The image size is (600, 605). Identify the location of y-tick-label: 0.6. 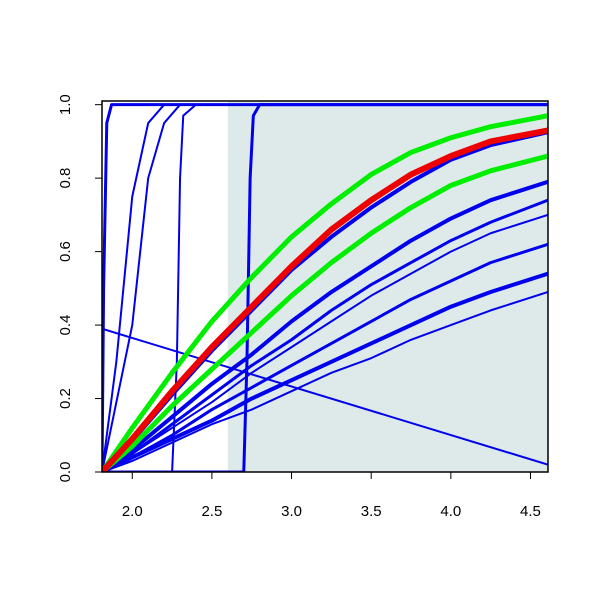
(65, 251).